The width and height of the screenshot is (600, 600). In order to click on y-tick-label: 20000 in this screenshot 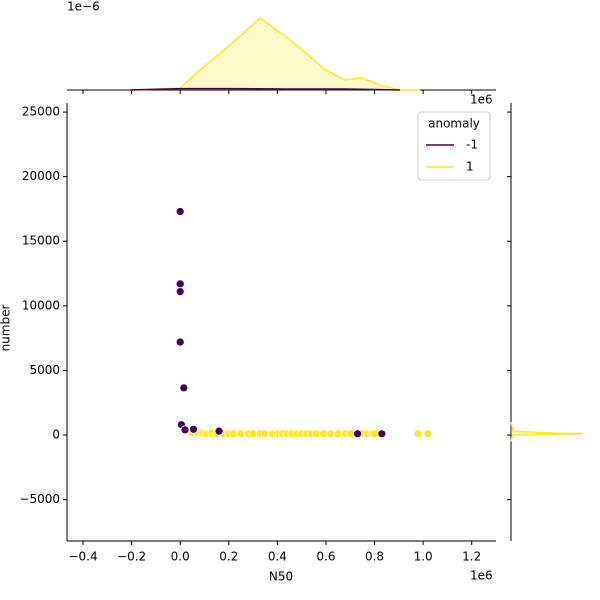, I will do `click(41, 176)`.